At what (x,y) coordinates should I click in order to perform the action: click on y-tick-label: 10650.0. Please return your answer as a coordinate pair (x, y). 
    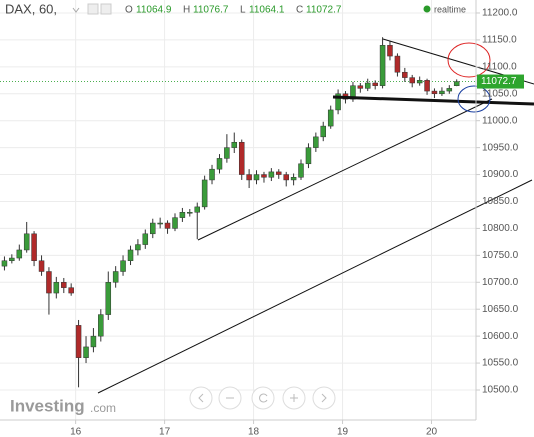
    Looking at the image, I should click on (500, 309).